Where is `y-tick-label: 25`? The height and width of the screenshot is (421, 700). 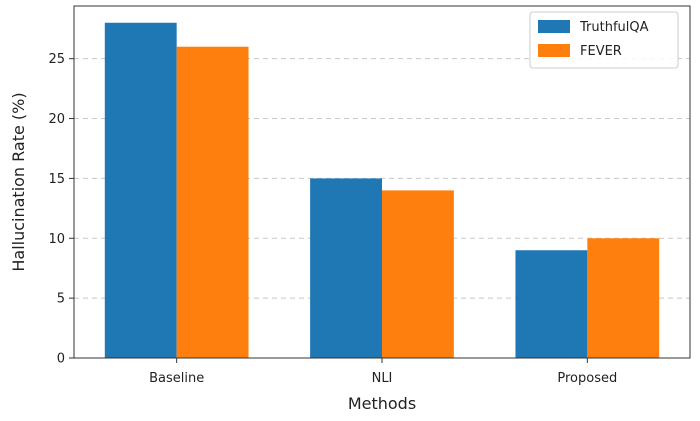
y-tick-label: 25 is located at coordinates (56, 59).